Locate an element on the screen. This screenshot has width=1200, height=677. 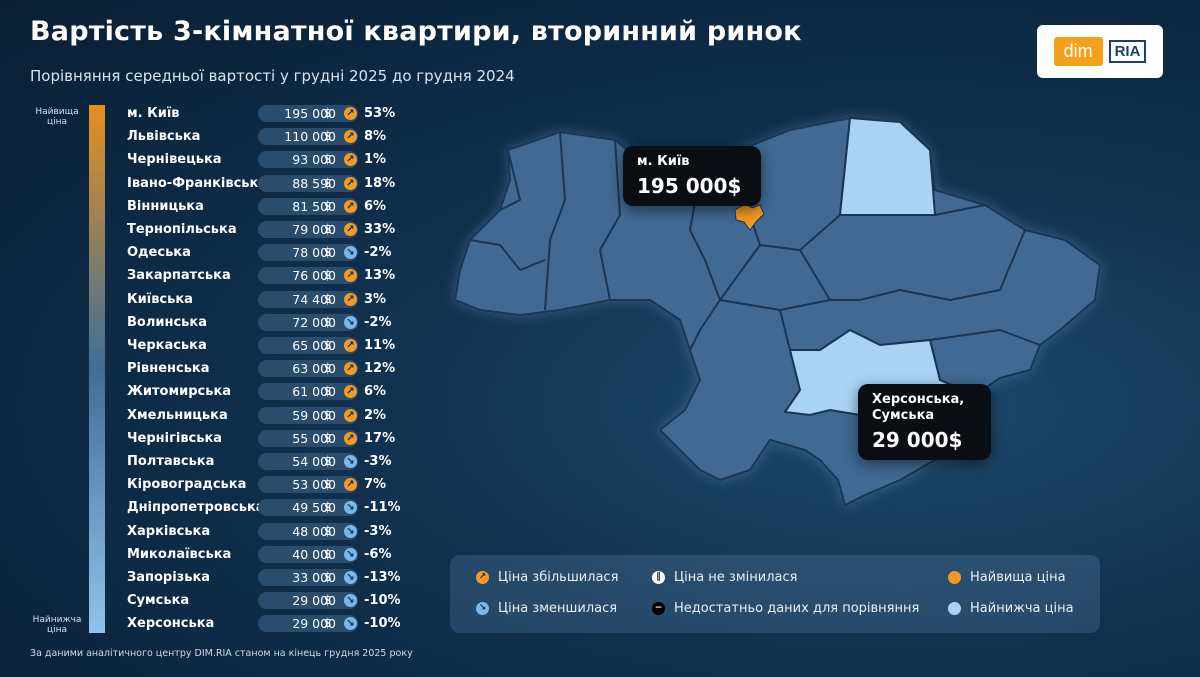
price-value: 74 400 is located at coordinates (314, 299).